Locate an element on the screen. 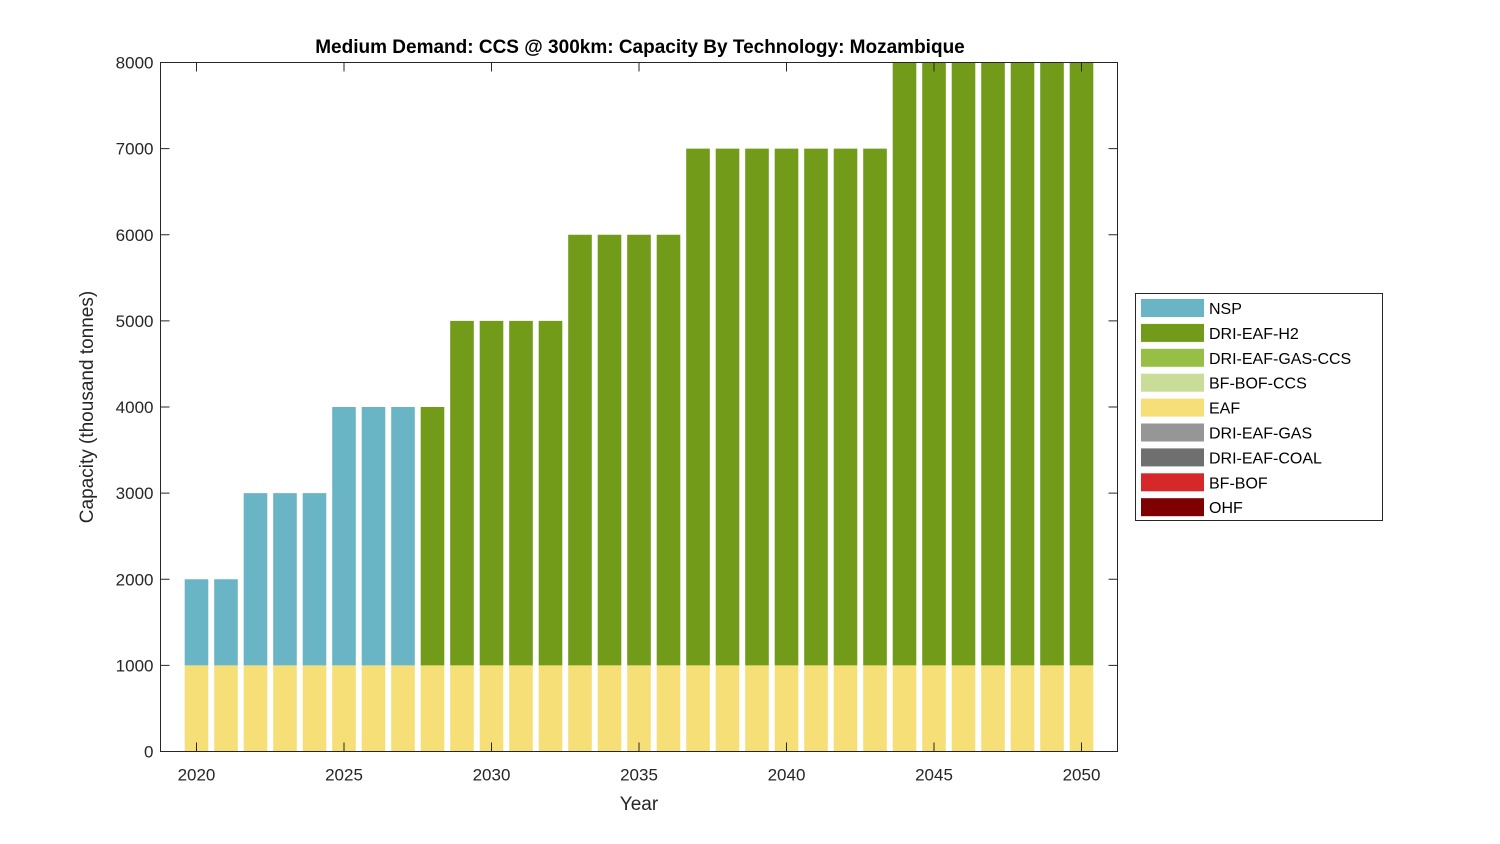 This screenshot has height=844, width=1500. bar-dri-eaf-h2-2043 is located at coordinates (875, 407).